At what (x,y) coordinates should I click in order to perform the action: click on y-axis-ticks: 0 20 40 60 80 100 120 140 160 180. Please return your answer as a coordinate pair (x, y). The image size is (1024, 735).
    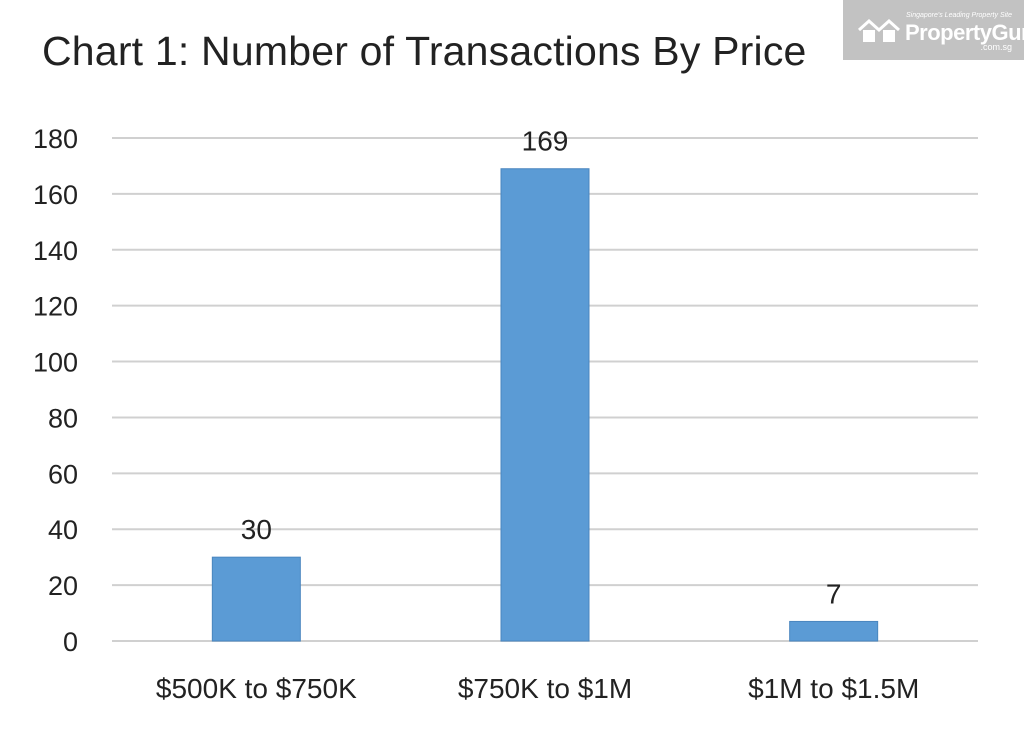
    Looking at the image, I should click on (55, 390).